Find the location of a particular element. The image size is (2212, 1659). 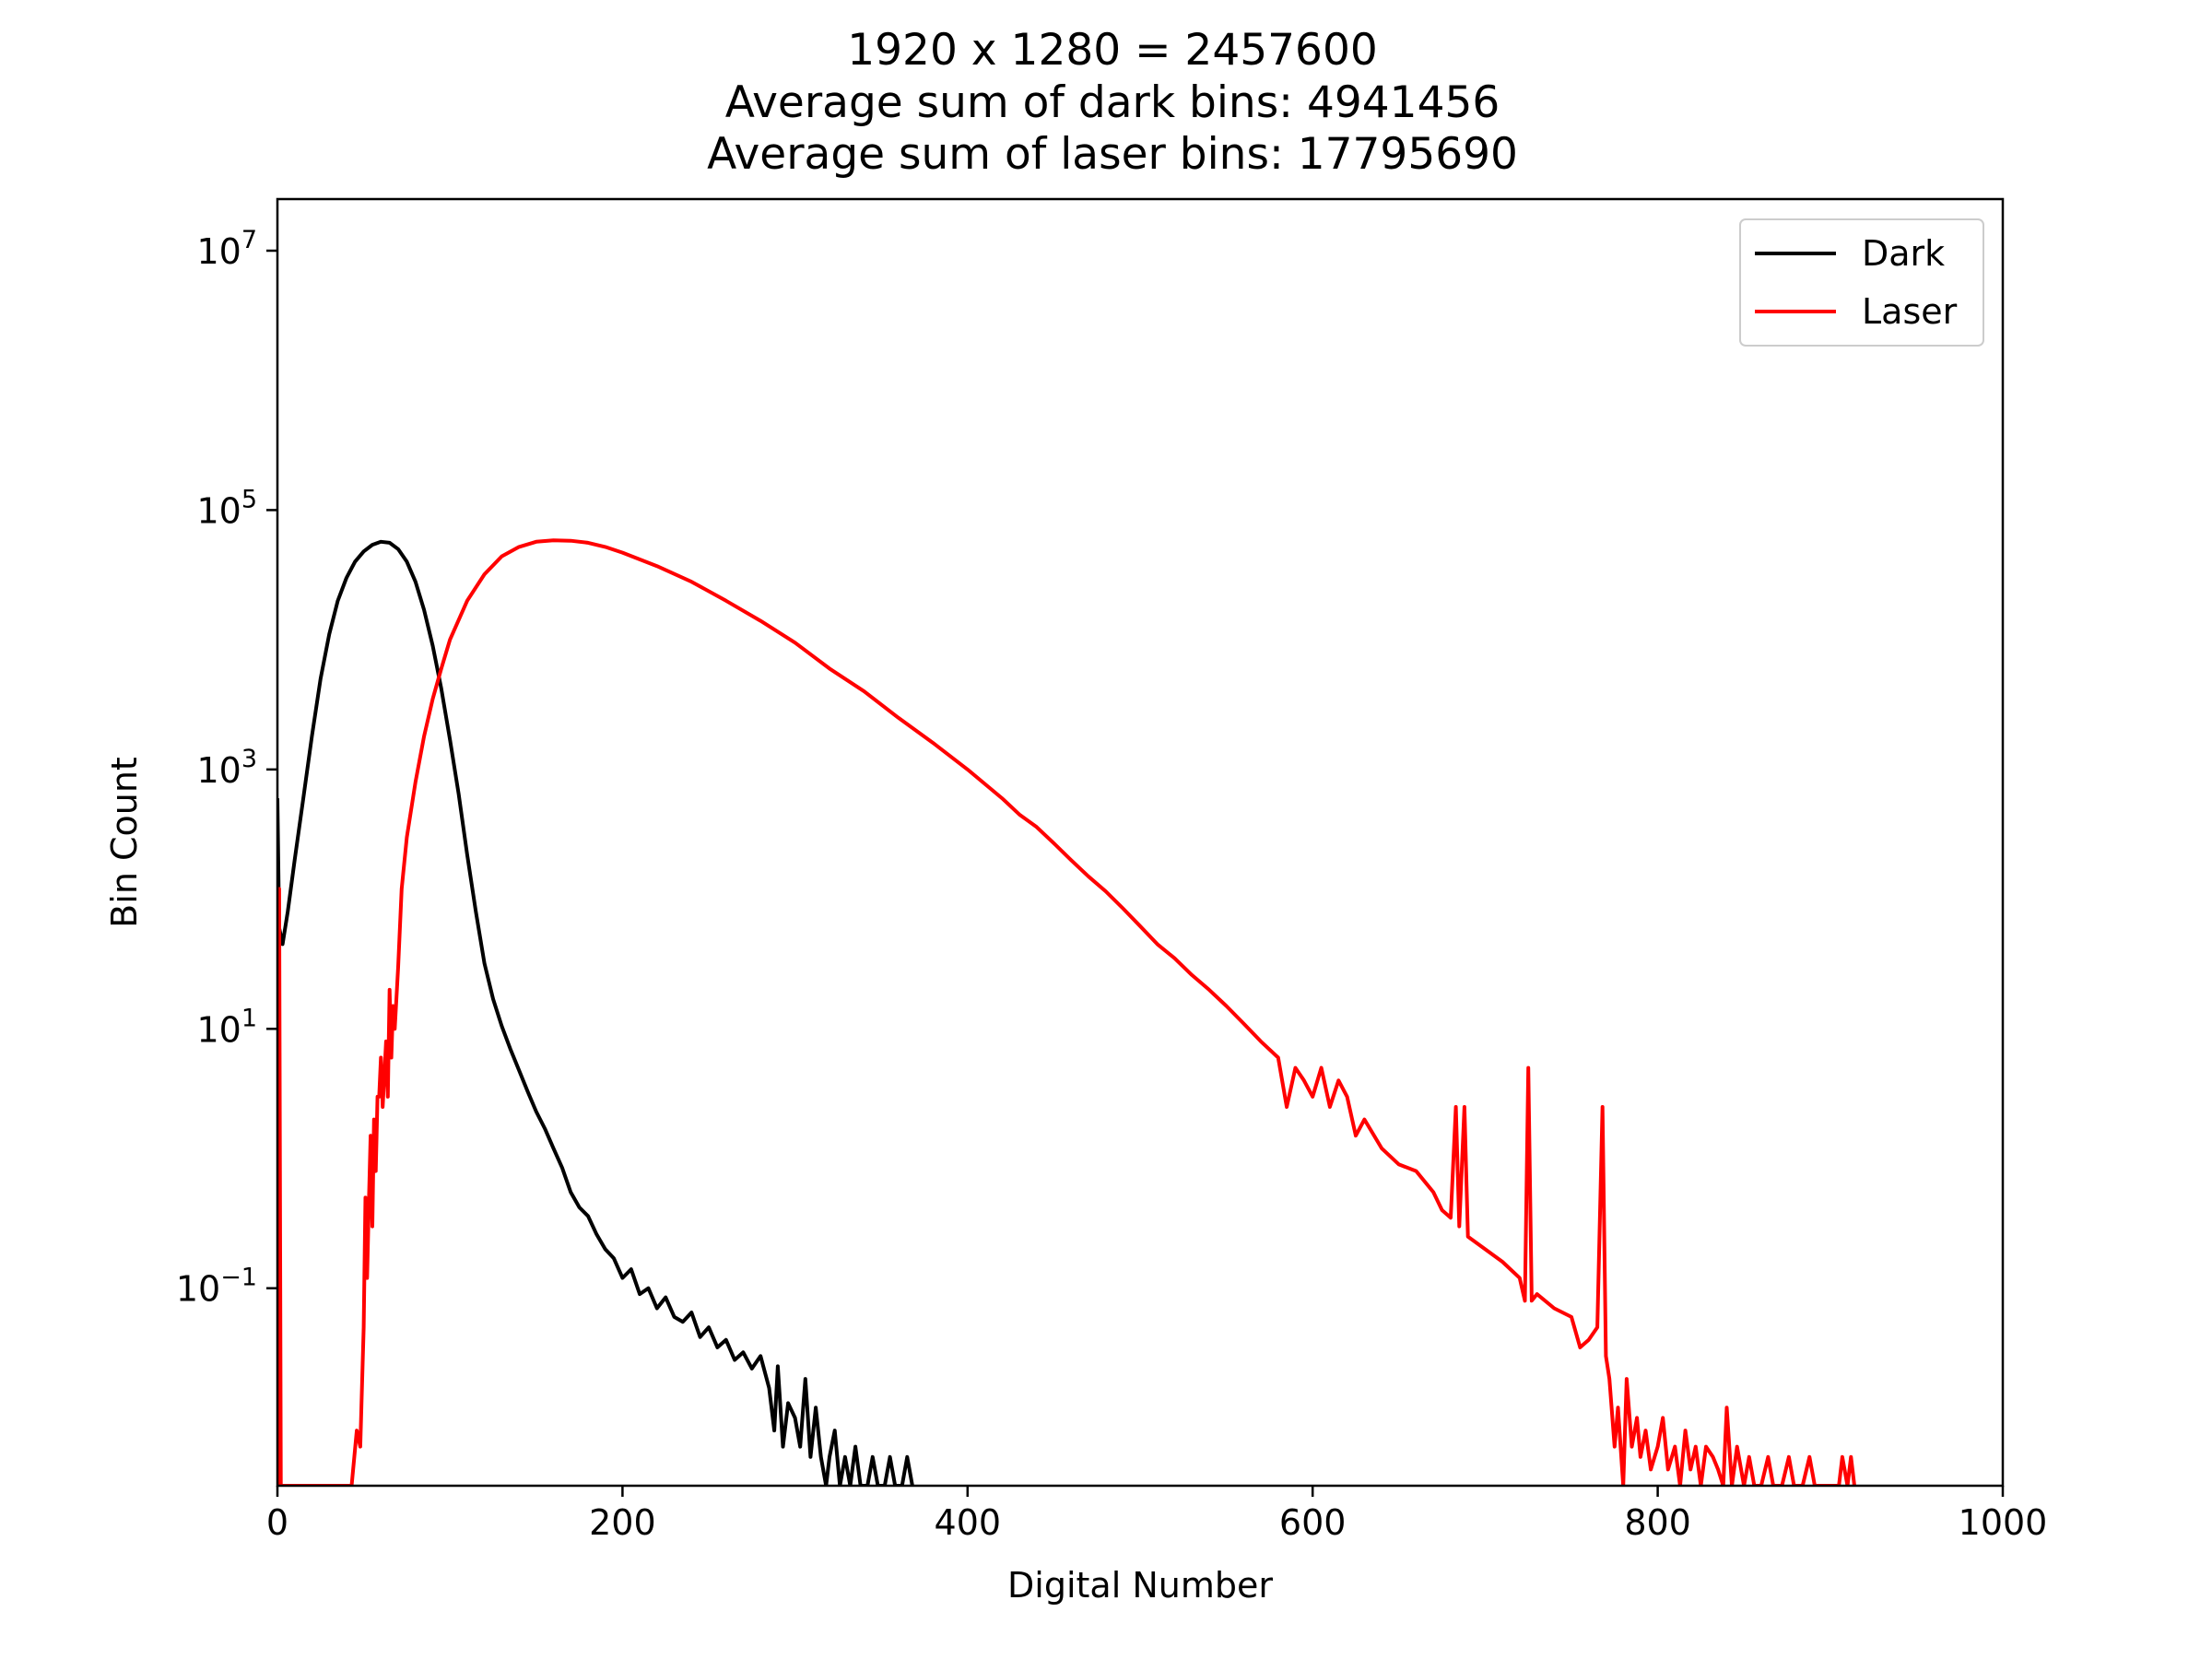

x-tick-label: 0 is located at coordinates (277, 1522).